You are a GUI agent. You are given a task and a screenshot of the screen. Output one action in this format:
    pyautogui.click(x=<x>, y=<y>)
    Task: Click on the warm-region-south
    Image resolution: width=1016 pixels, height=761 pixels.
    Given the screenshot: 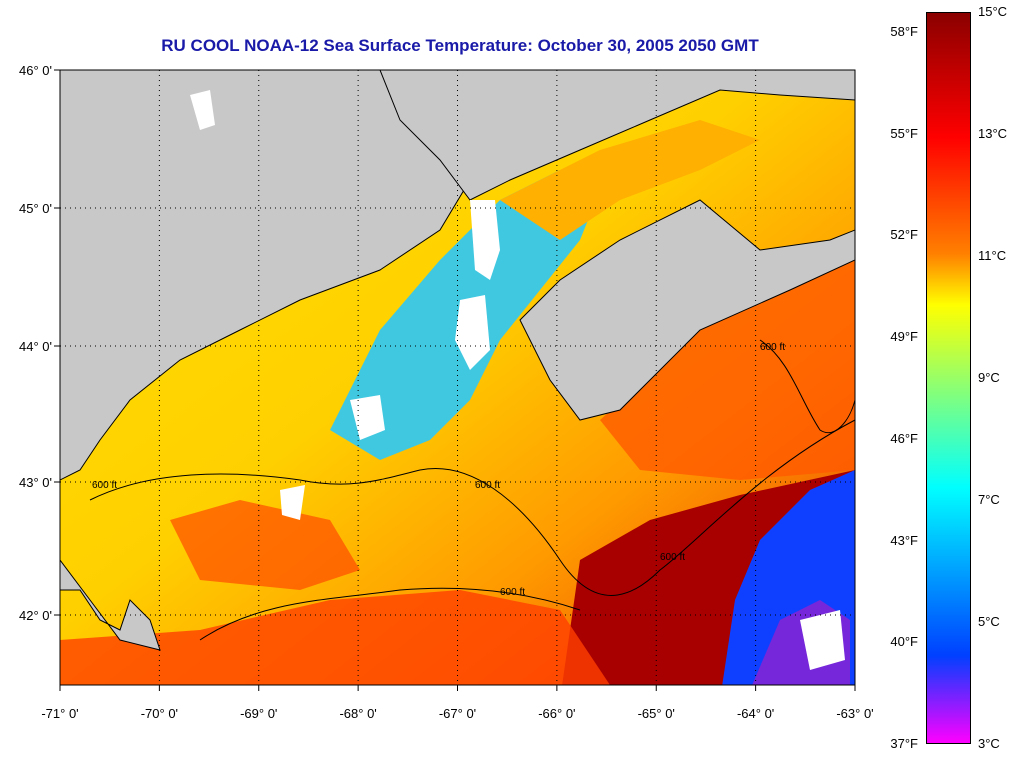 What is the action you would take?
    pyautogui.click(x=335, y=637)
    